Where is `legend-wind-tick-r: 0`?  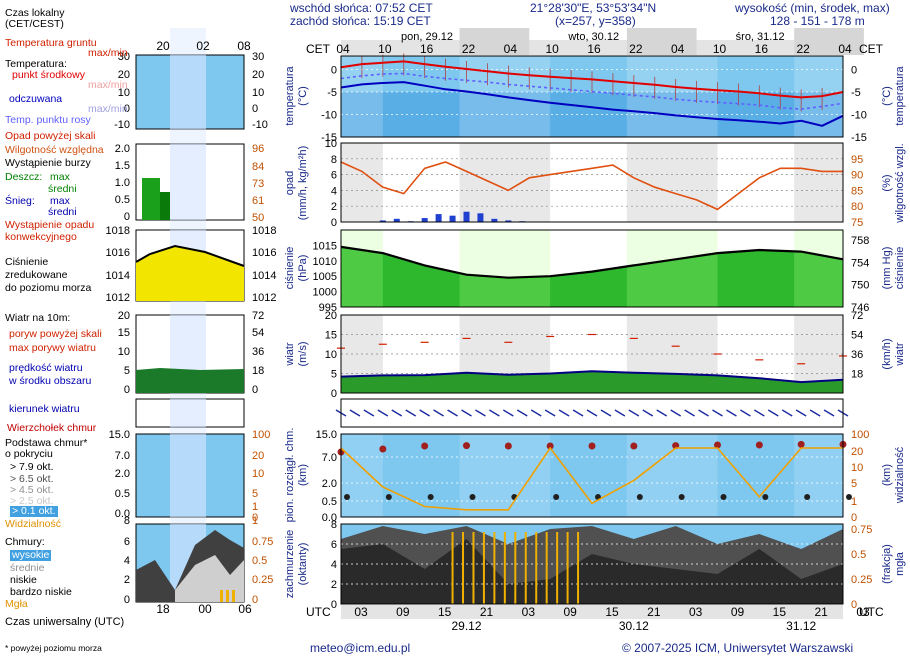
legend-wind-tick-r: 0 is located at coordinates (255, 390).